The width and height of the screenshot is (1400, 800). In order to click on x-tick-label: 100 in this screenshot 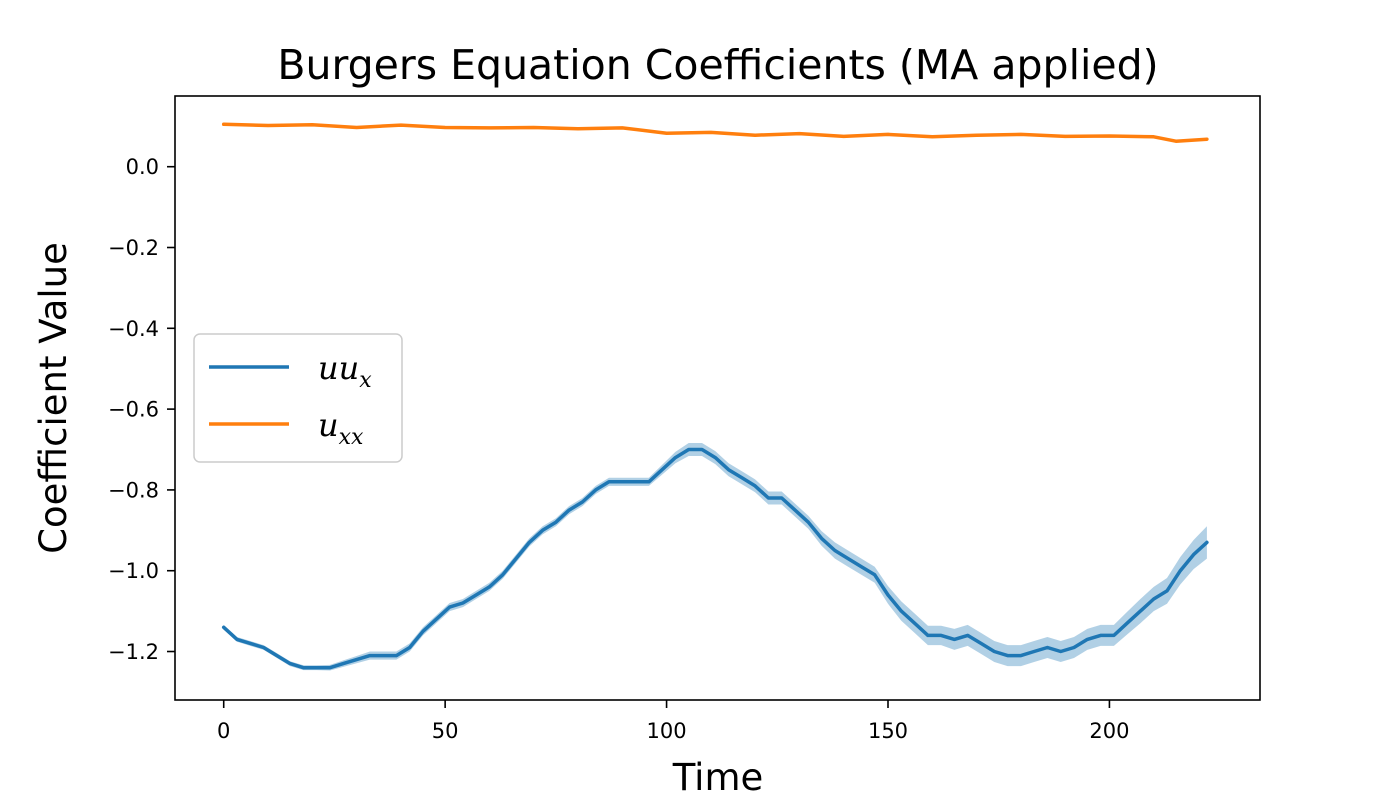, I will do `click(667, 731)`.